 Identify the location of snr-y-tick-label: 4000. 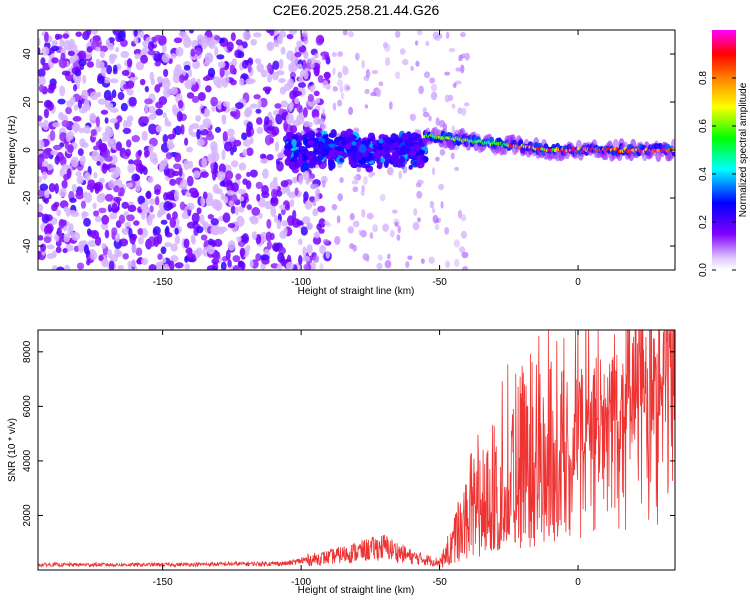
(27, 460).